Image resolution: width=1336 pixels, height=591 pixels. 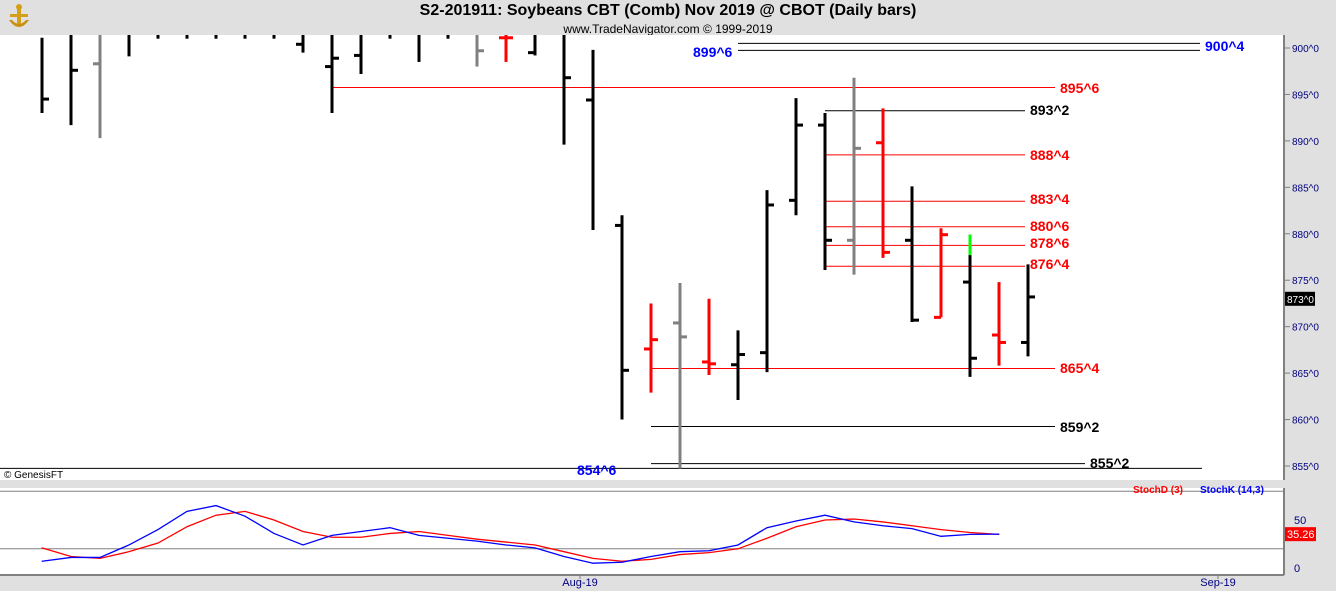 I want to click on price-tick-label-1: 860^0, so click(x=1305, y=421).